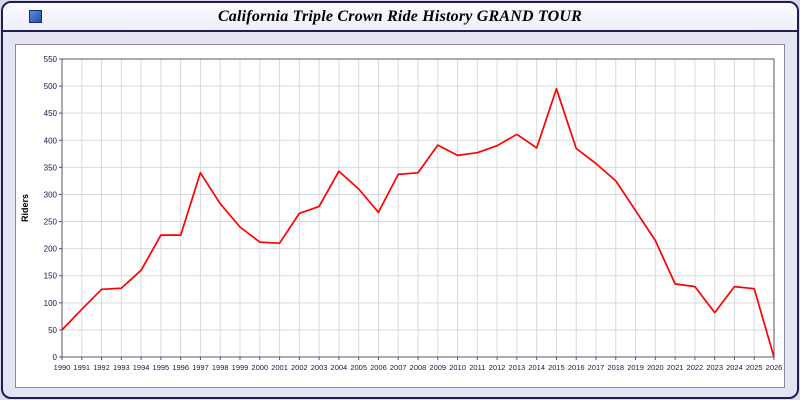 The width and height of the screenshot is (800, 400). Describe the element at coordinates (51, 249) in the screenshot. I see `y-tick-label: 200` at that location.